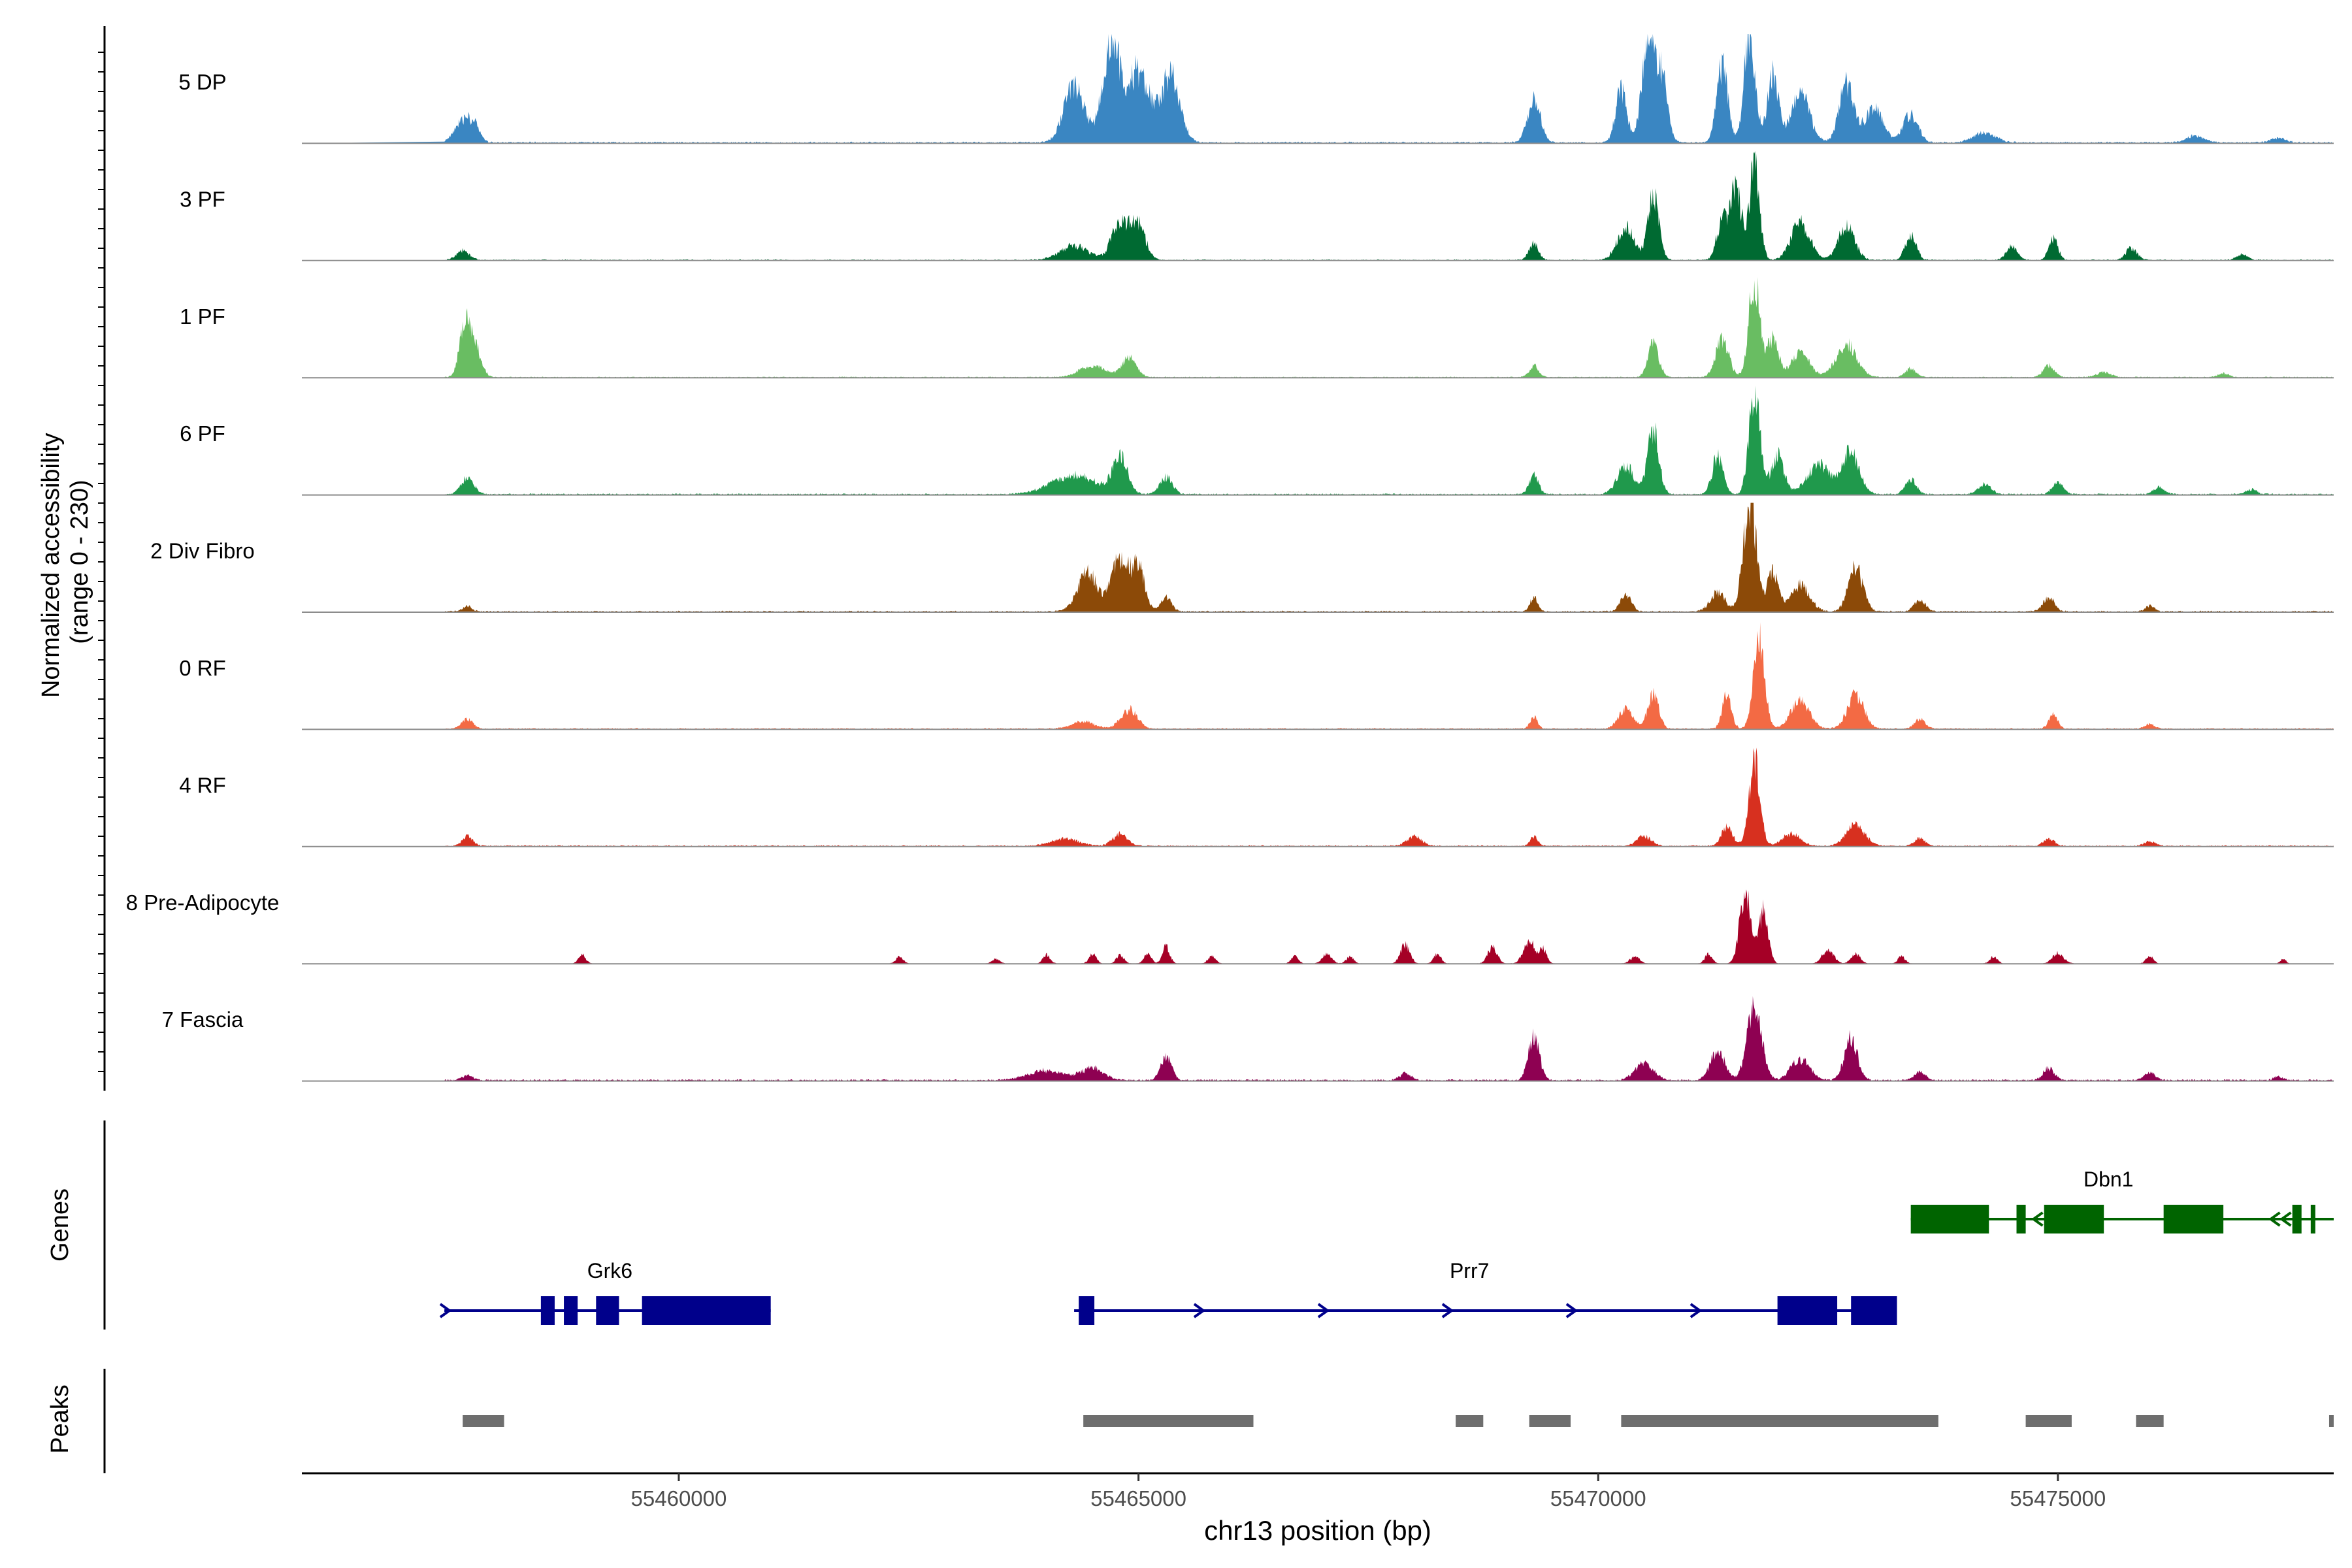  I want to click on gene-dbn1: Dbn1, so click(2122, 1200).